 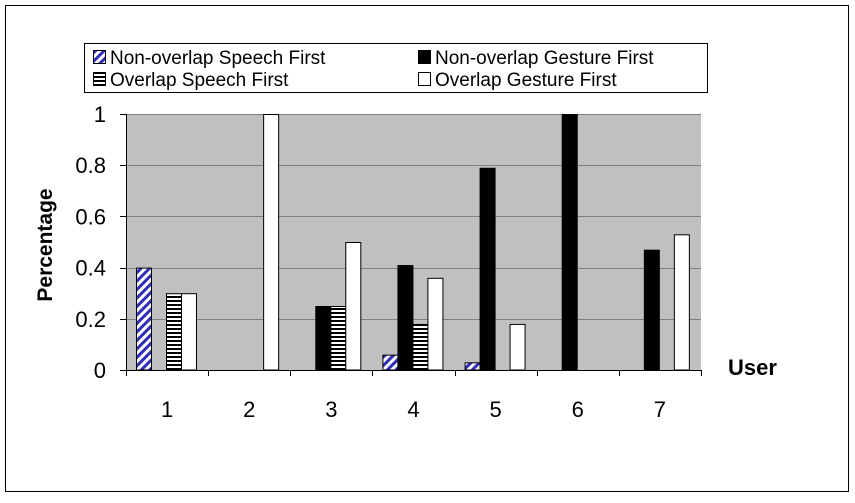 I want to click on y-tick-label: 0, so click(x=100, y=370).